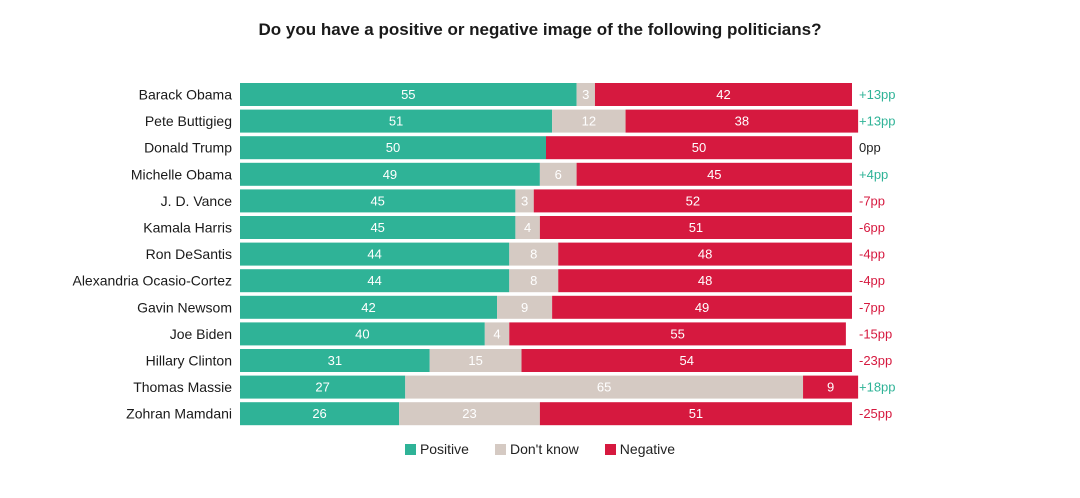 Image resolution: width=1080 pixels, height=498 pixels. Describe the element at coordinates (444, 449) in the screenshot. I see `legend-label: Positive` at that location.